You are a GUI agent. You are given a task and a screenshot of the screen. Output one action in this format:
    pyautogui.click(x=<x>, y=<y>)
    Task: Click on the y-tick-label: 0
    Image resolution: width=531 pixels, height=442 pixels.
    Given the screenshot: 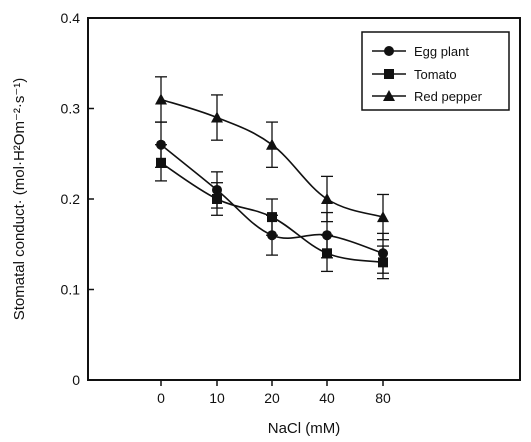 What is the action you would take?
    pyautogui.click(x=76, y=380)
    